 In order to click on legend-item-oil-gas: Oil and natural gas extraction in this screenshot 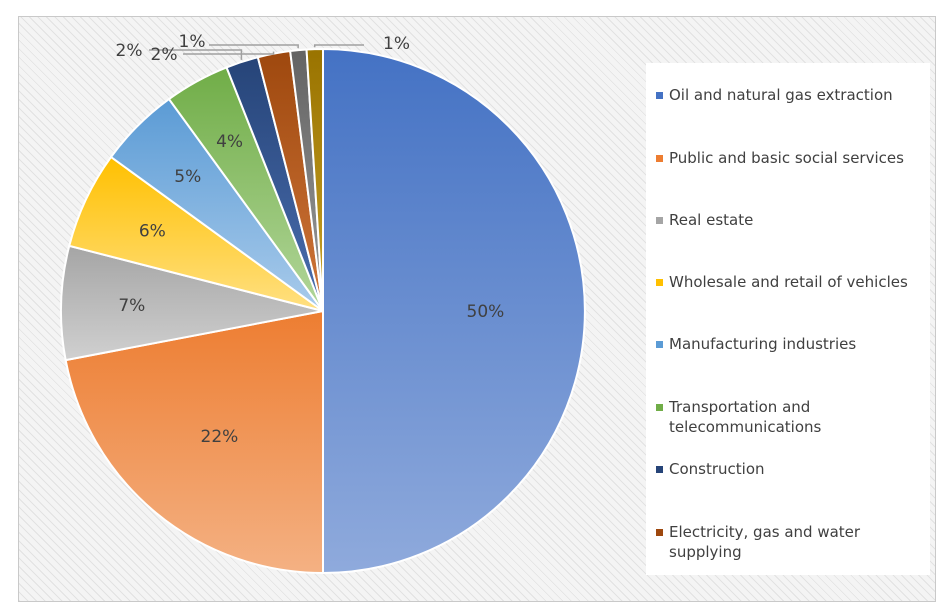, I will do `click(791, 95)`.